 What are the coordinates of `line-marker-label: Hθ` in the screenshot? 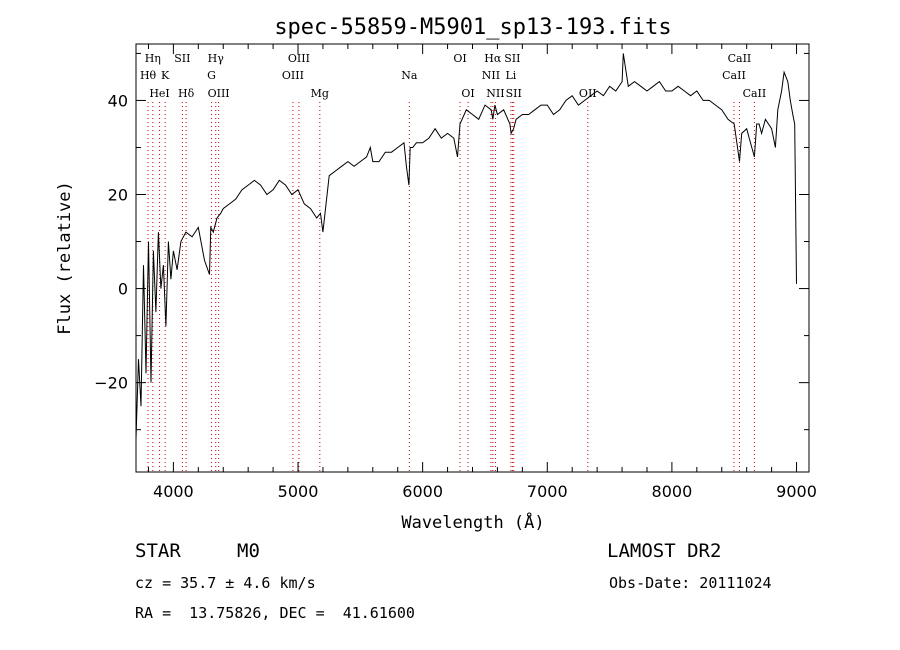 It's located at (148, 75).